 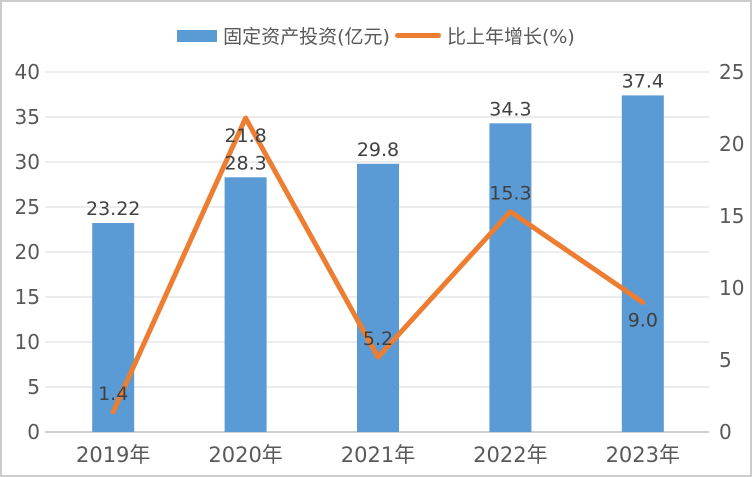 I want to click on bar-2021年, so click(x=378, y=298).